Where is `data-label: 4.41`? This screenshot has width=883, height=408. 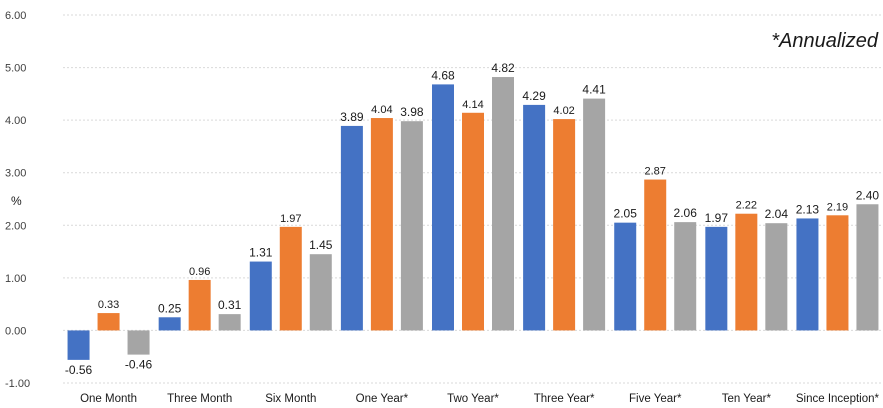 data-label: 4.41 is located at coordinates (594, 90).